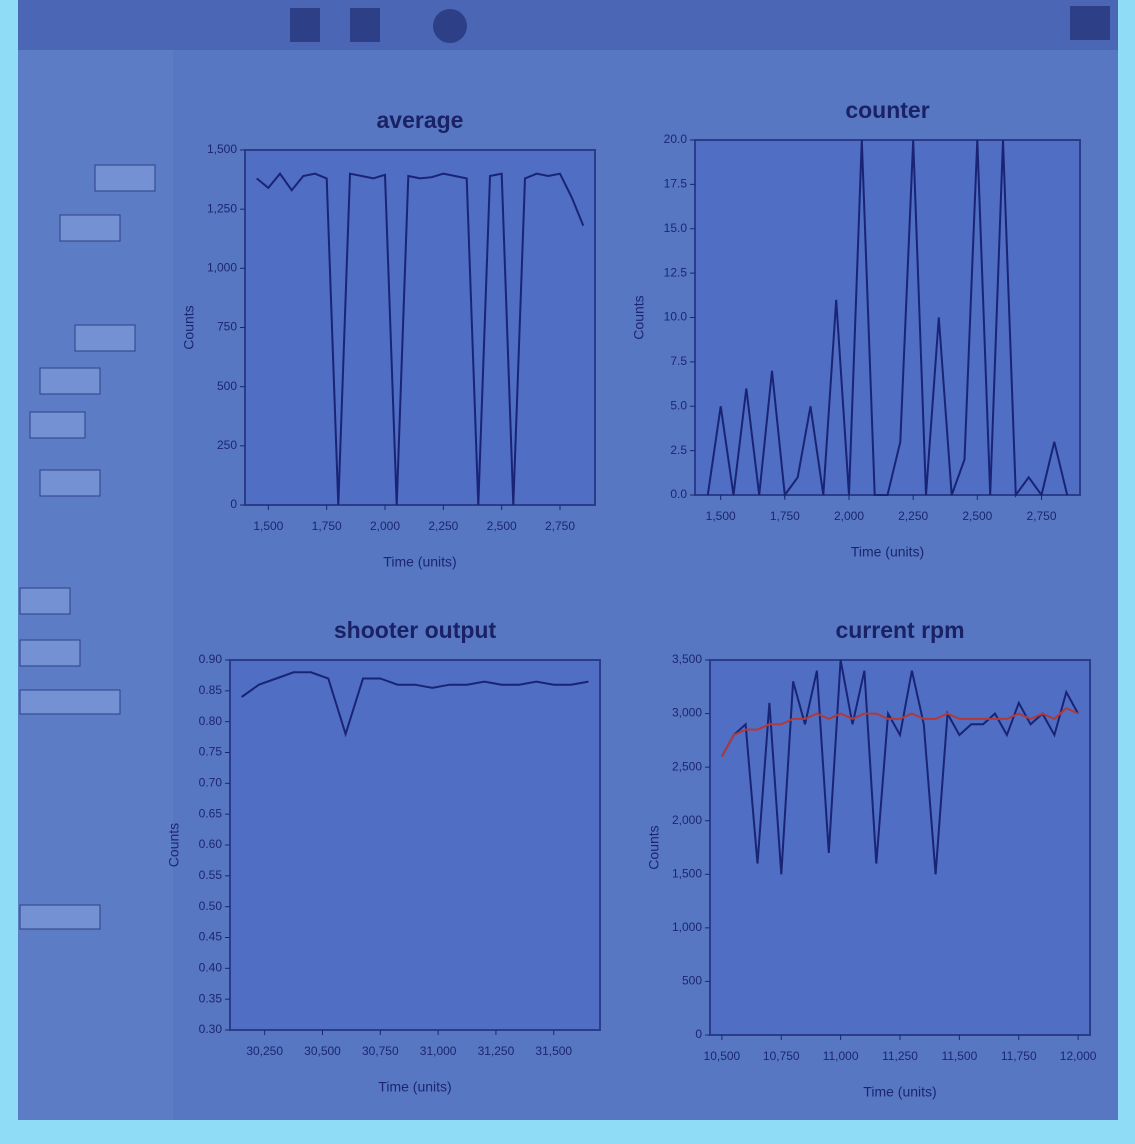  What do you see at coordinates (1078, 1056) in the screenshot?
I see `x-tick-label: 12,000` at bounding box center [1078, 1056].